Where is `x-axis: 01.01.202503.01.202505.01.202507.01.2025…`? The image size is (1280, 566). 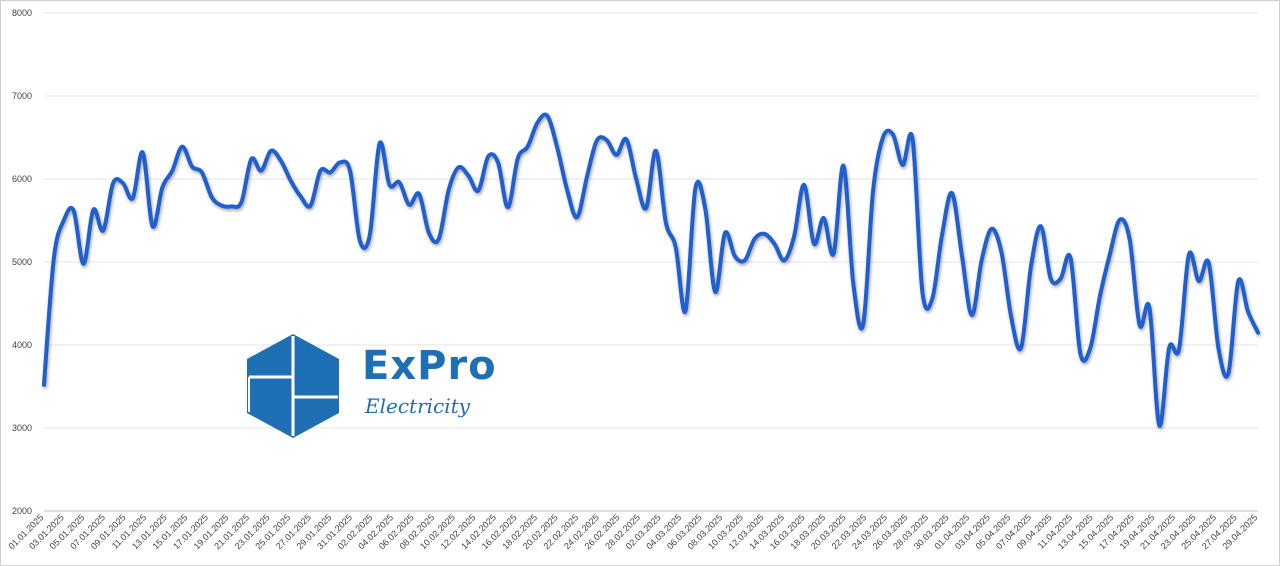 x-axis: 01.01.202503.01.202505.01.202507.01.2025… is located at coordinates (632, 531).